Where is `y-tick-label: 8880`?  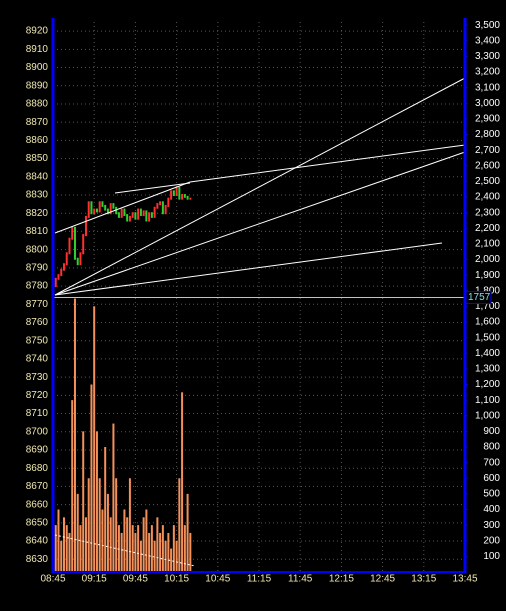
y-tick-label: 8880 is located at coordinates (37, 104).